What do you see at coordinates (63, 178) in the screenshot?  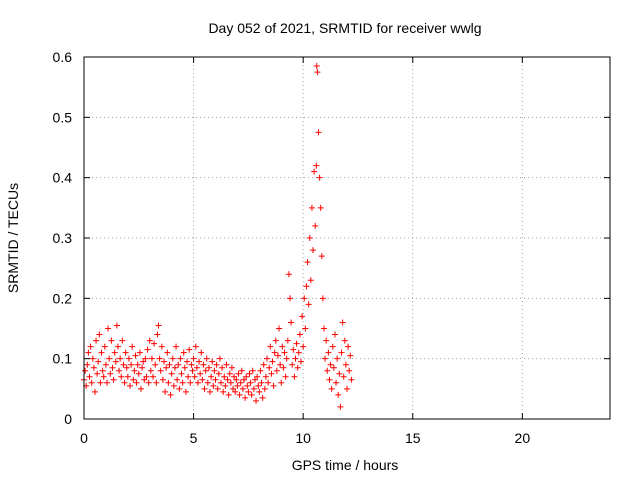 I see `y-tick-label: 0.4` at bounding box center [63, 178].